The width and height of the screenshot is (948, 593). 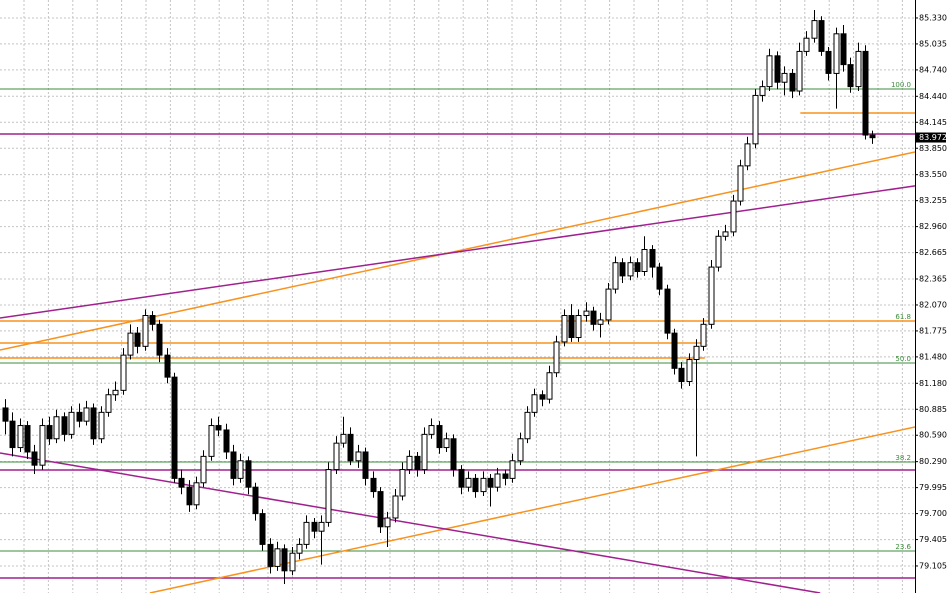 I want to click on y-tick-label: 82.070, so click(x=933, y=304).